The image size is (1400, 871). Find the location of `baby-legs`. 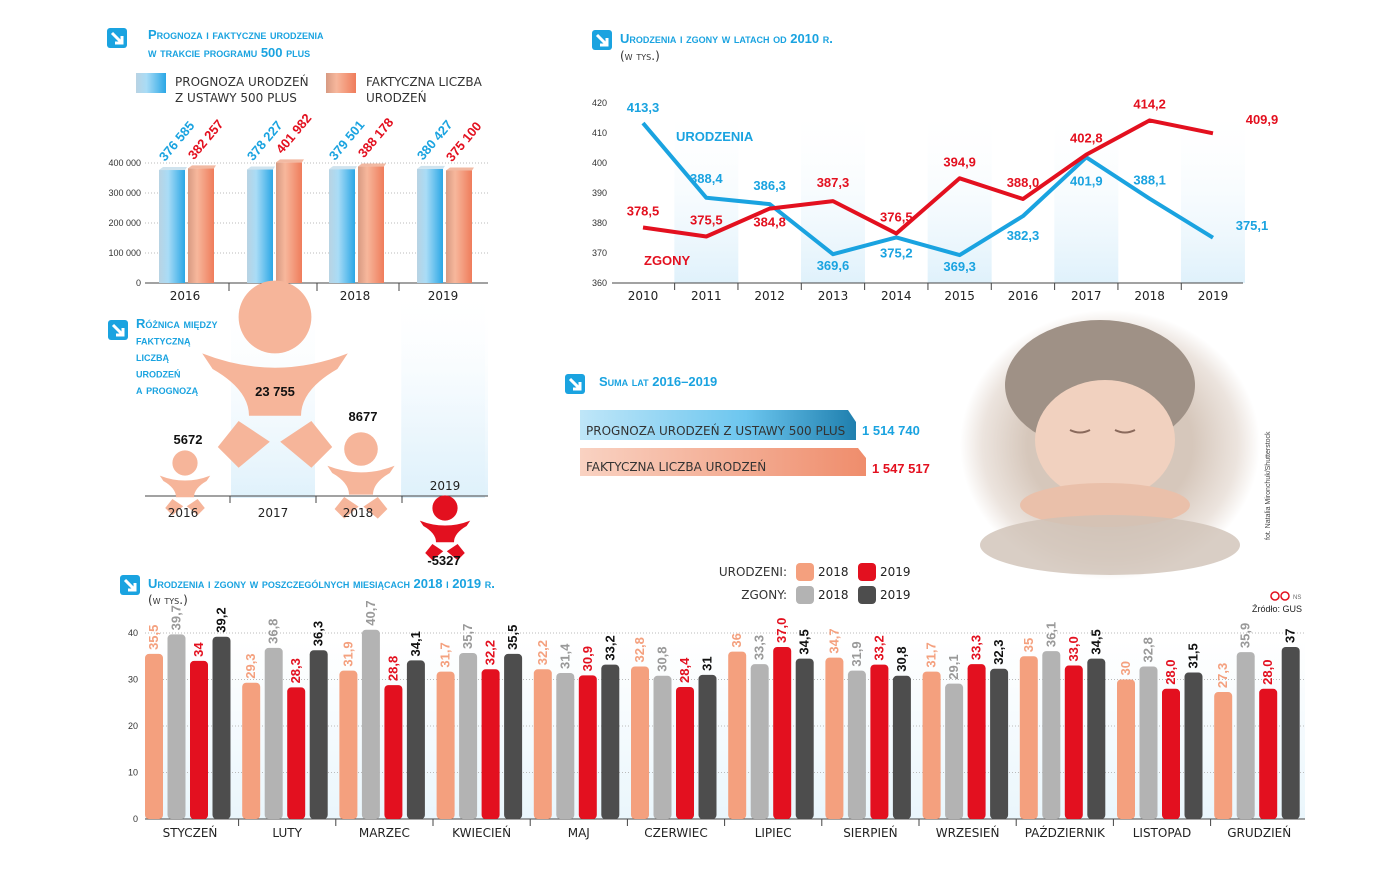

baby-legs is located at coordinates (445, 552).